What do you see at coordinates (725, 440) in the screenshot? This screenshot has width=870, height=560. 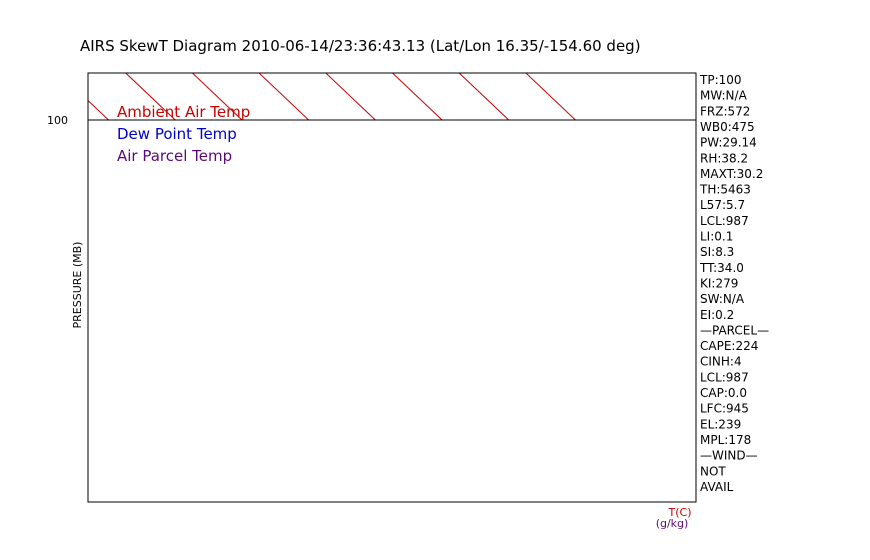 I see `index-item: MPL:178` at bounding box center [725, 440].